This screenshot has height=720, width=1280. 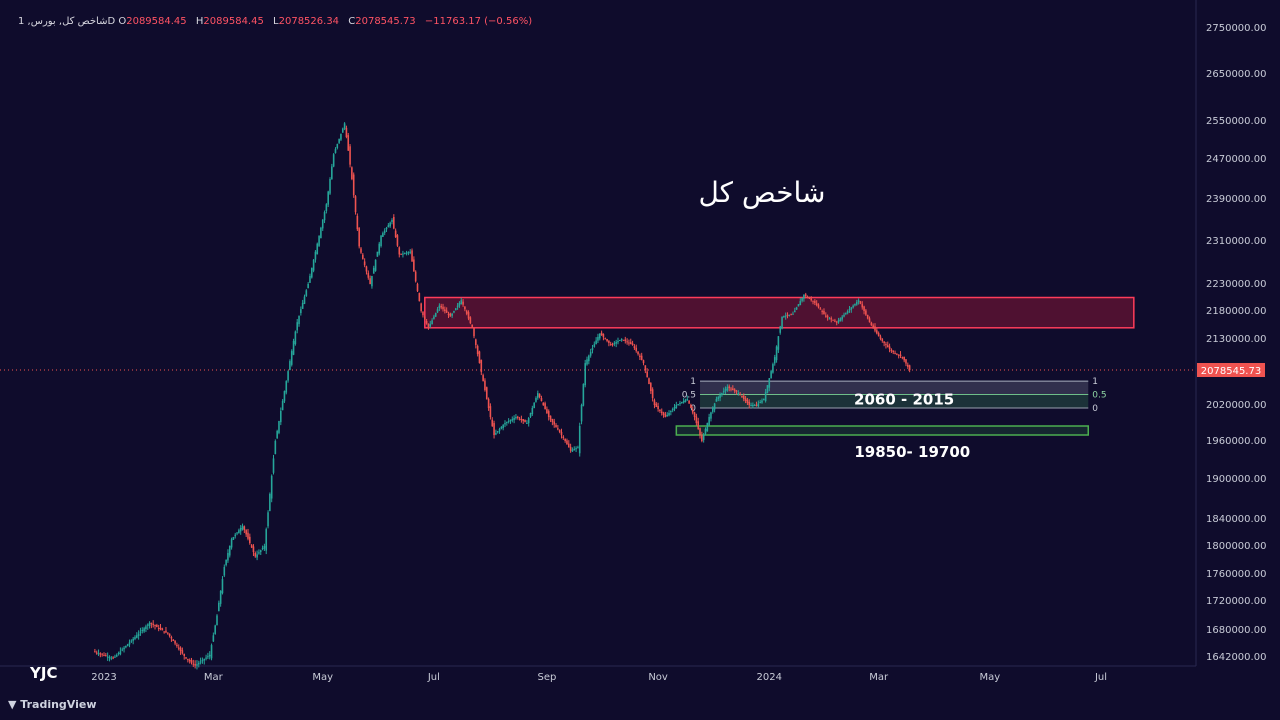 I want to click on time-tick-label: Sep, so click(x=546, y=677).